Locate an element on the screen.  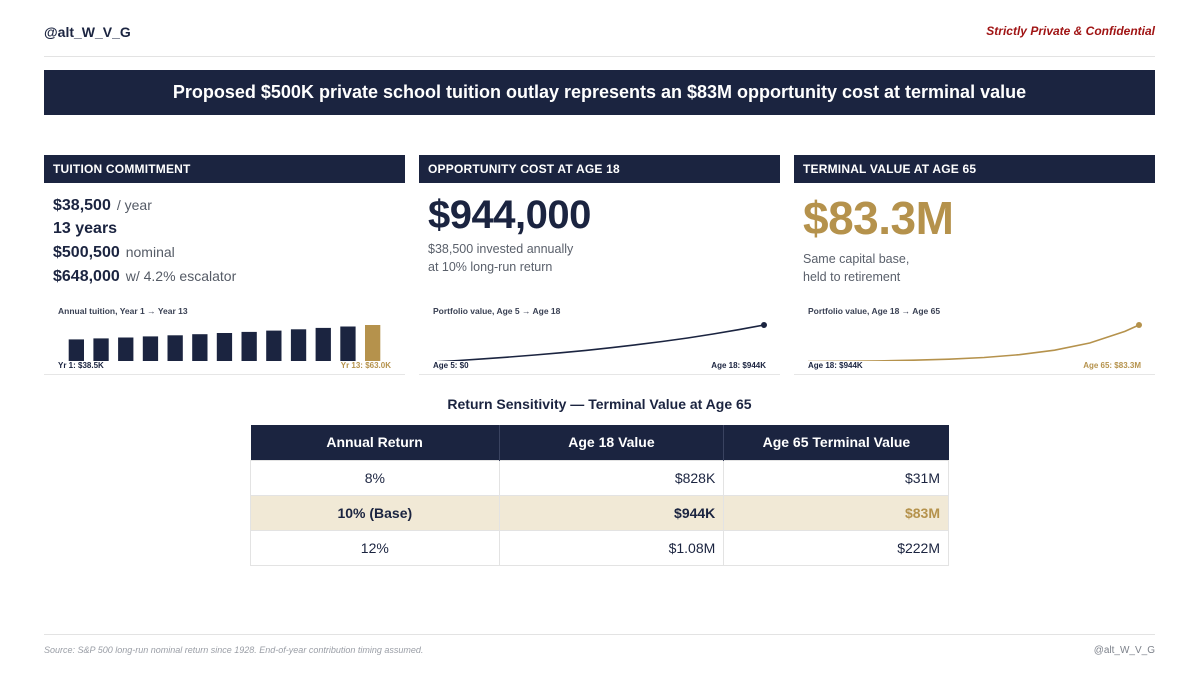
table-row: 8% $828K $31M is located at coordinates (599, 477).